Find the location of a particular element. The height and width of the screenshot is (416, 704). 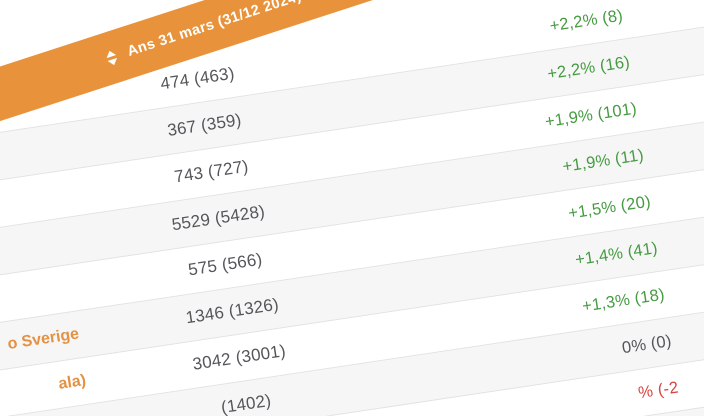

sort-arrows-icon is located at coordinates (111, 57).